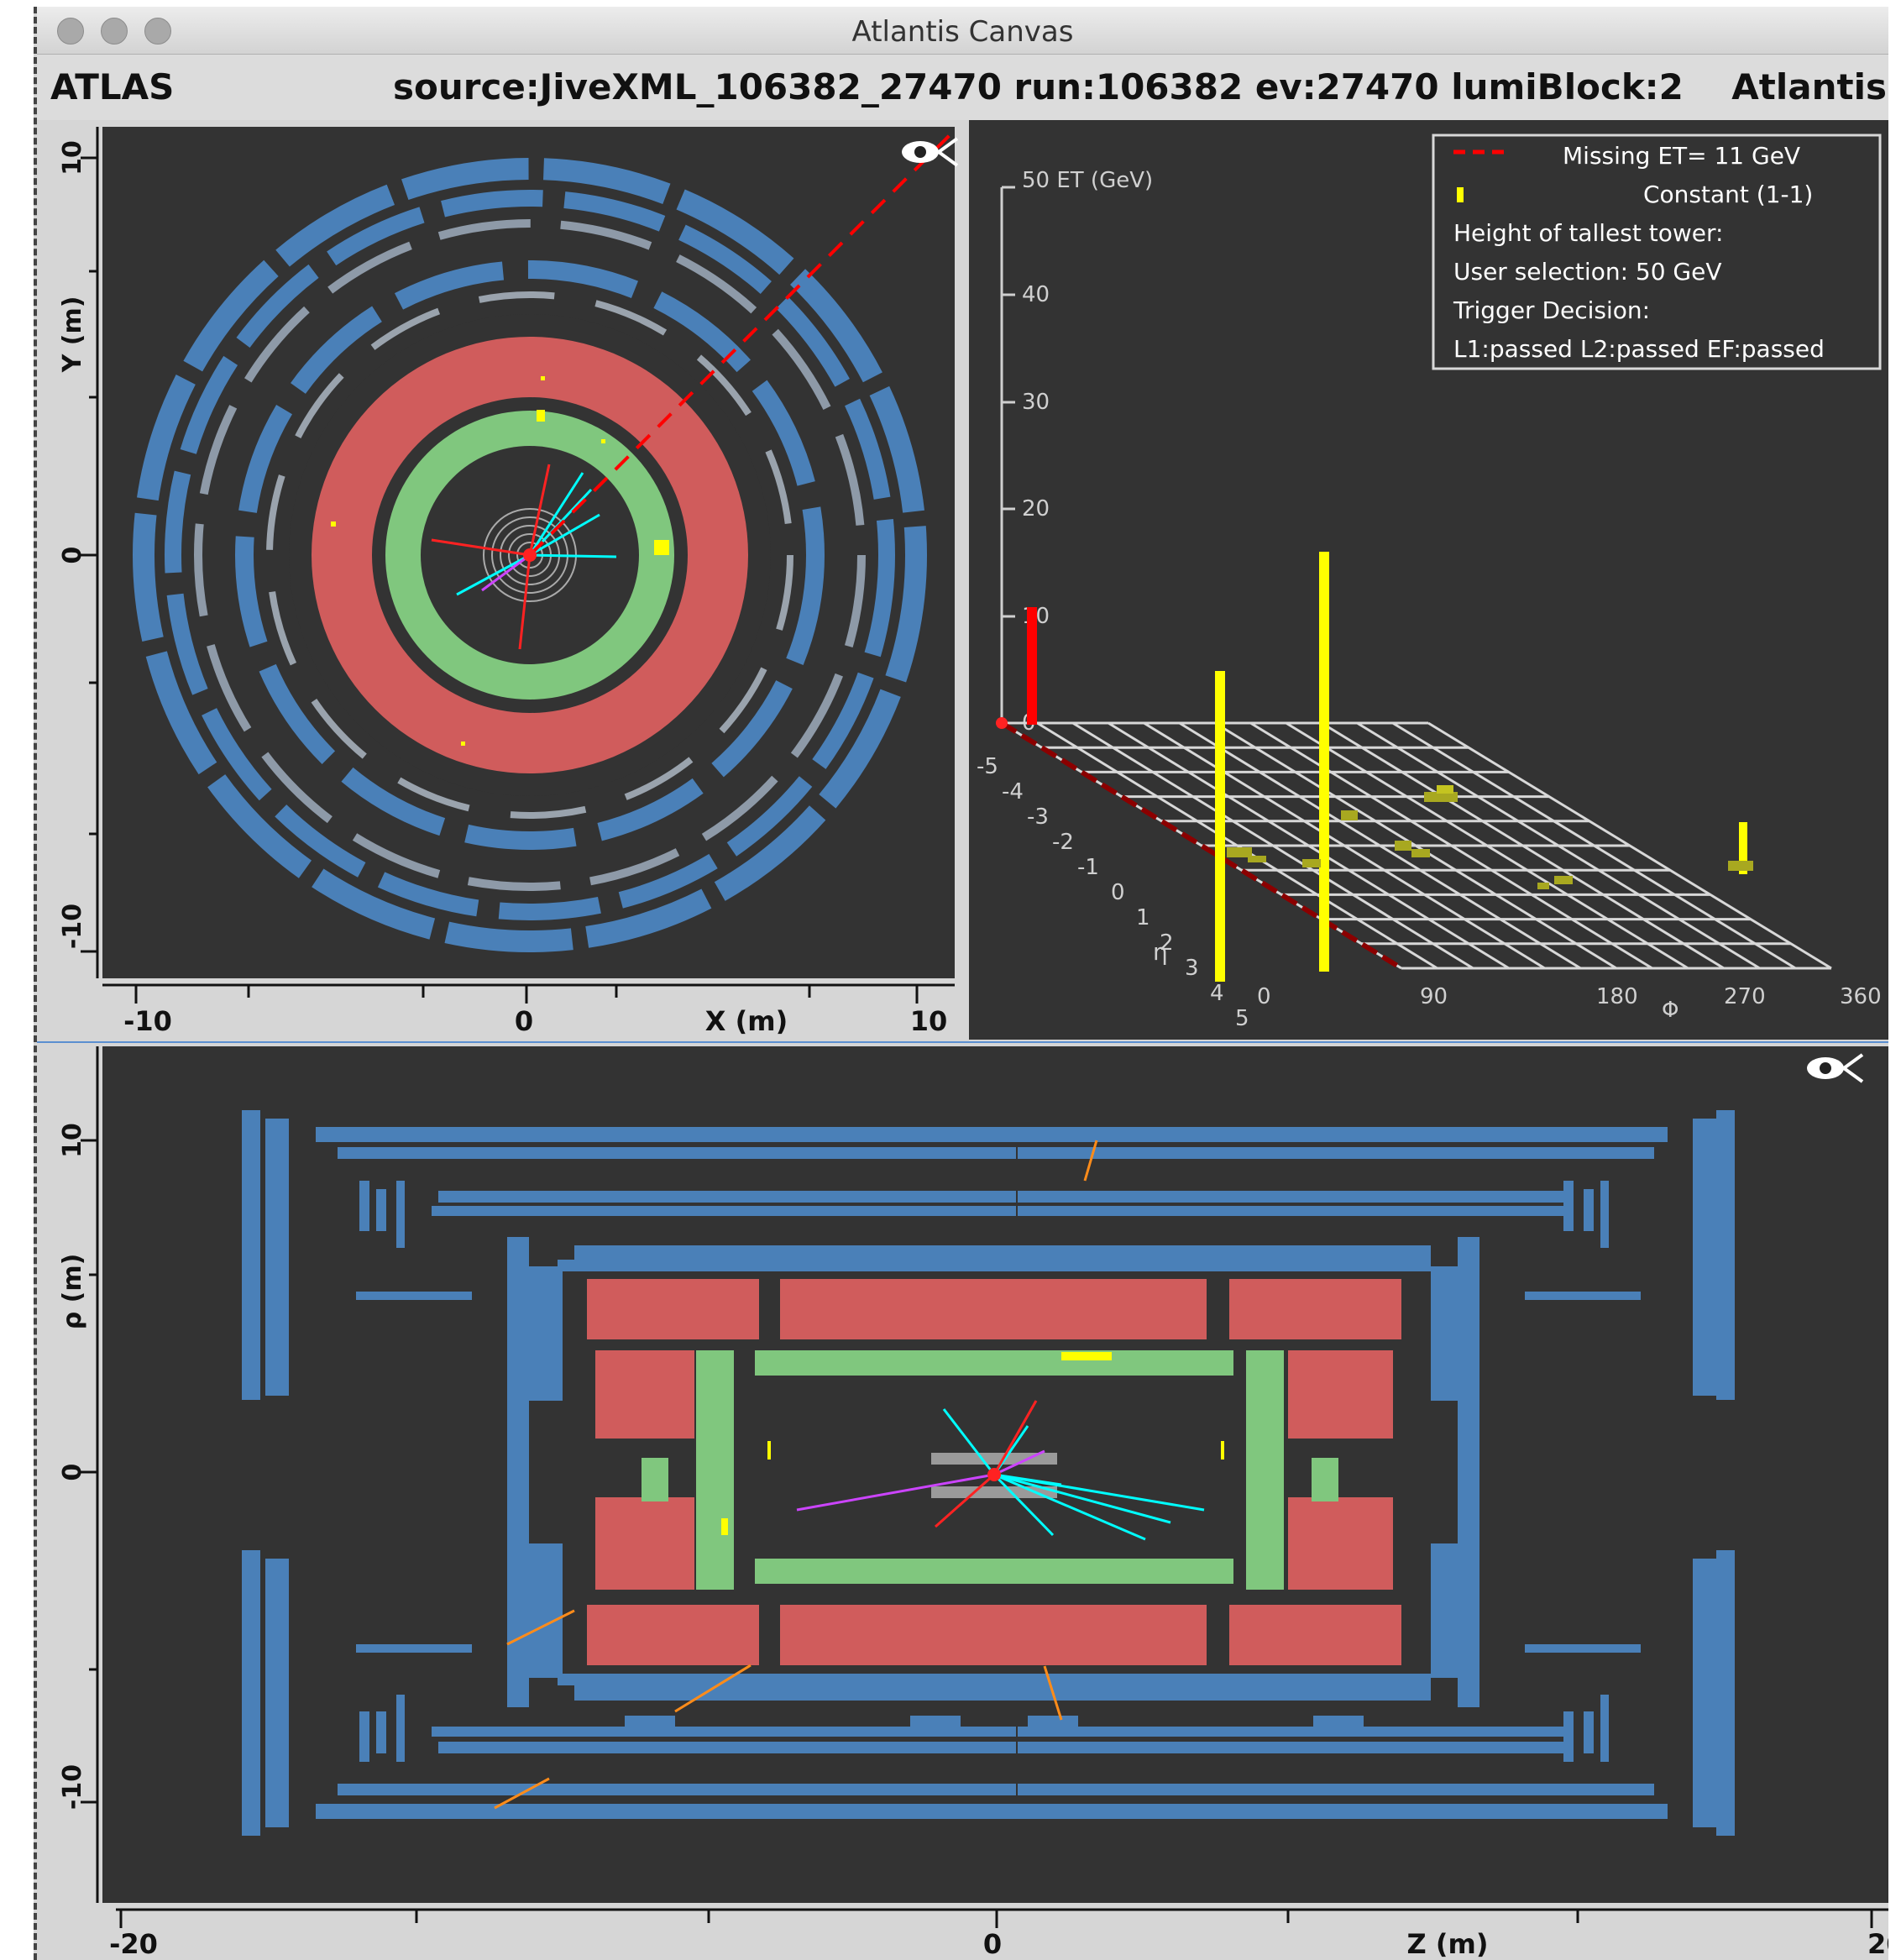 The image size is (1901, 1960). What do you see at coordinates (72, 1292) in the screenshot?
I see `rz-y-axis-label: ρ (m)` at bounding box center [72, 1292].